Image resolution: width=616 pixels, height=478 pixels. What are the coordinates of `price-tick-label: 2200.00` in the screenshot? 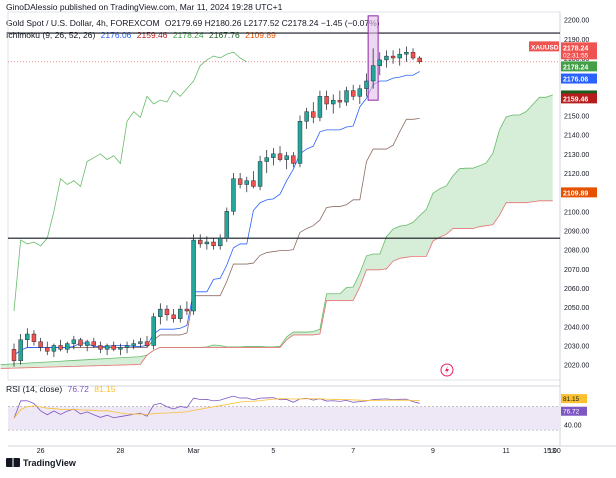 It's located at (576, 21).